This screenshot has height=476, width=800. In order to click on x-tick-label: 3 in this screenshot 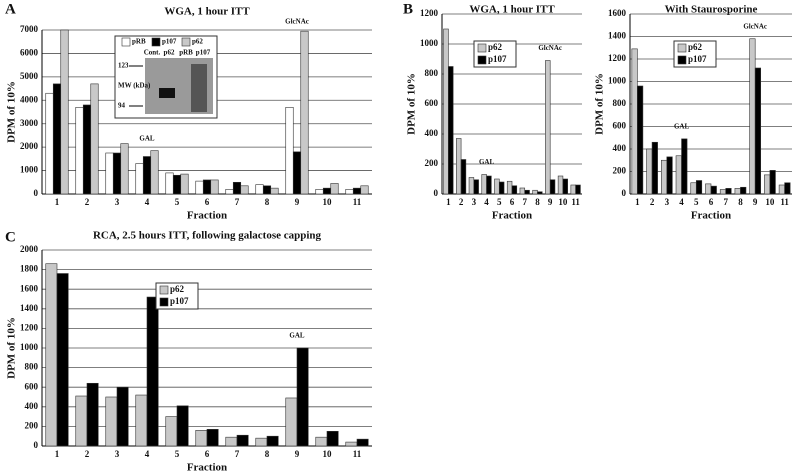, I will do `click(117, 202)`.